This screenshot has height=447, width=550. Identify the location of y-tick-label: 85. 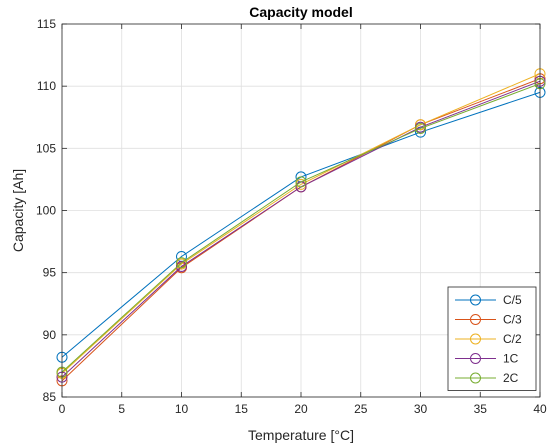
(50, 397).